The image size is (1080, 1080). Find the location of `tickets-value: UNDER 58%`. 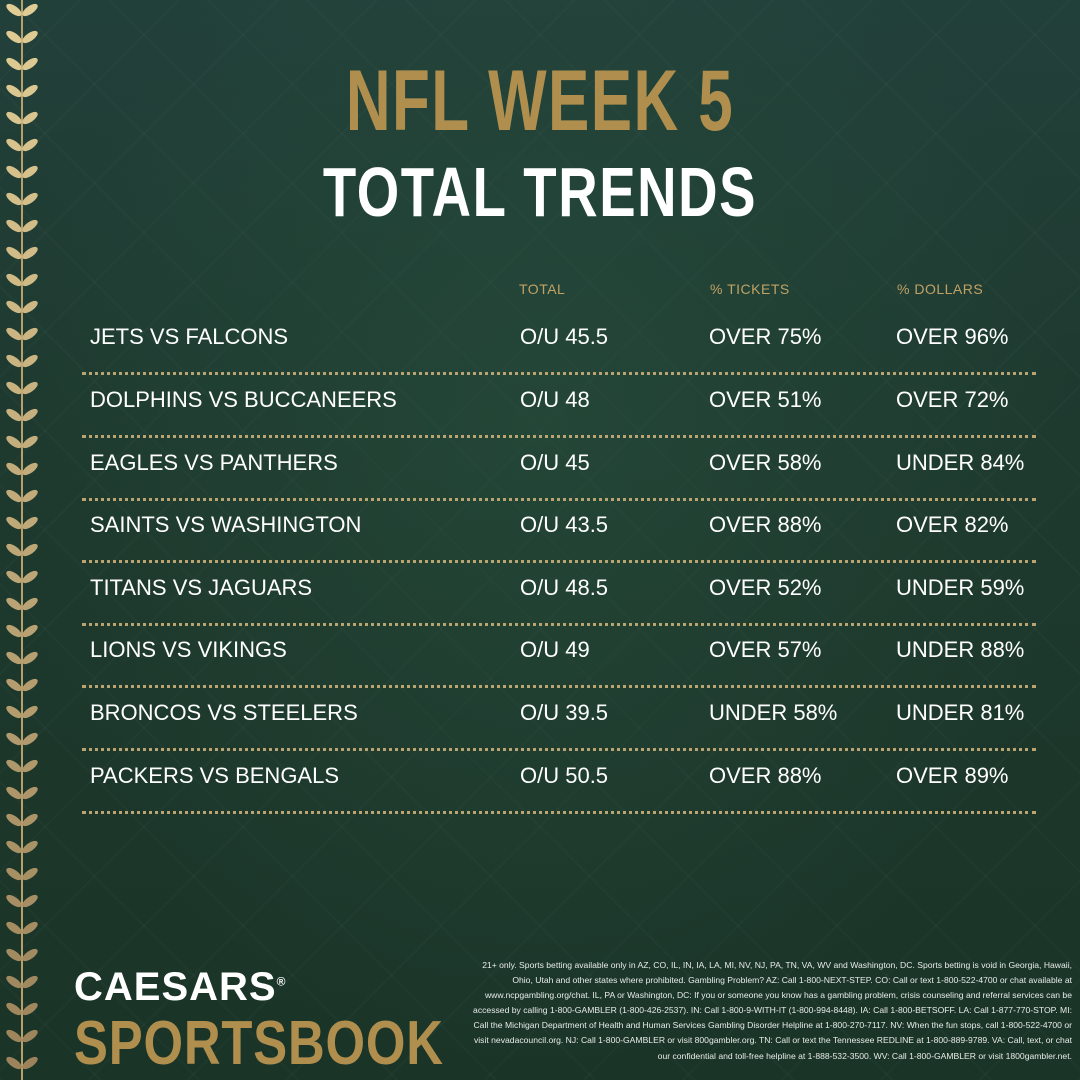

tickets-value: UNDER 58% is located at coordinates (773, 712).